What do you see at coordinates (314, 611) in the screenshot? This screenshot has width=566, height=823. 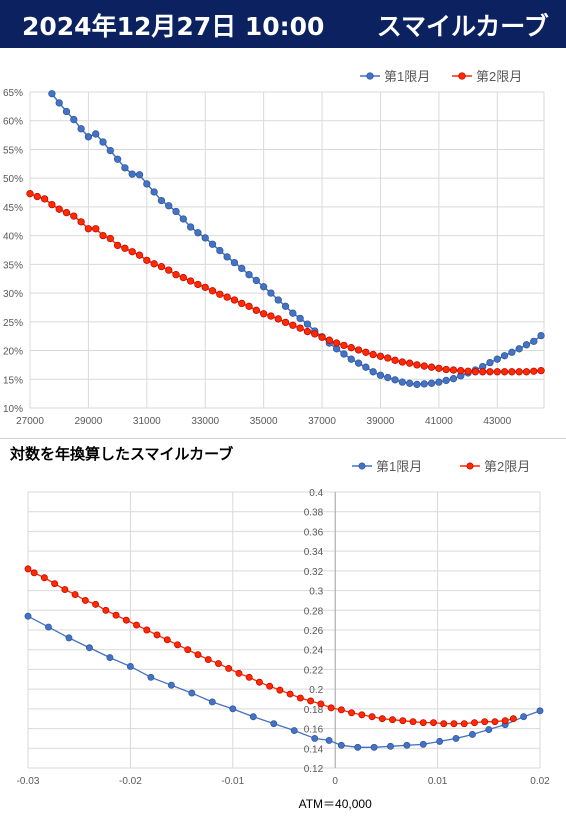 I see `y-tick-label: 0.28` at bounding box center [314, 611].